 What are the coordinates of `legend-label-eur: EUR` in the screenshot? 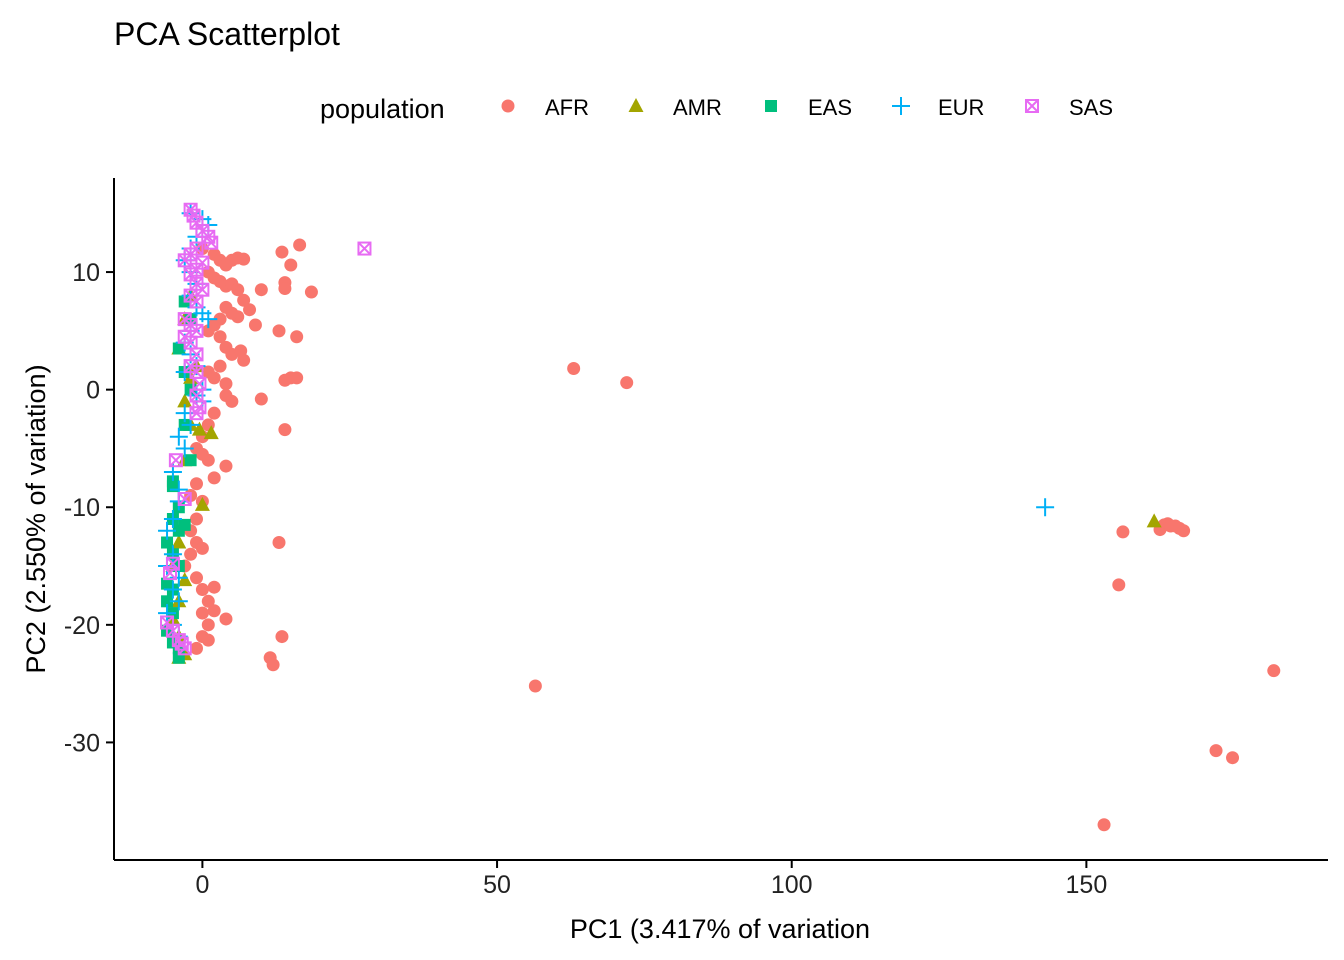 It's located at (961, 107).